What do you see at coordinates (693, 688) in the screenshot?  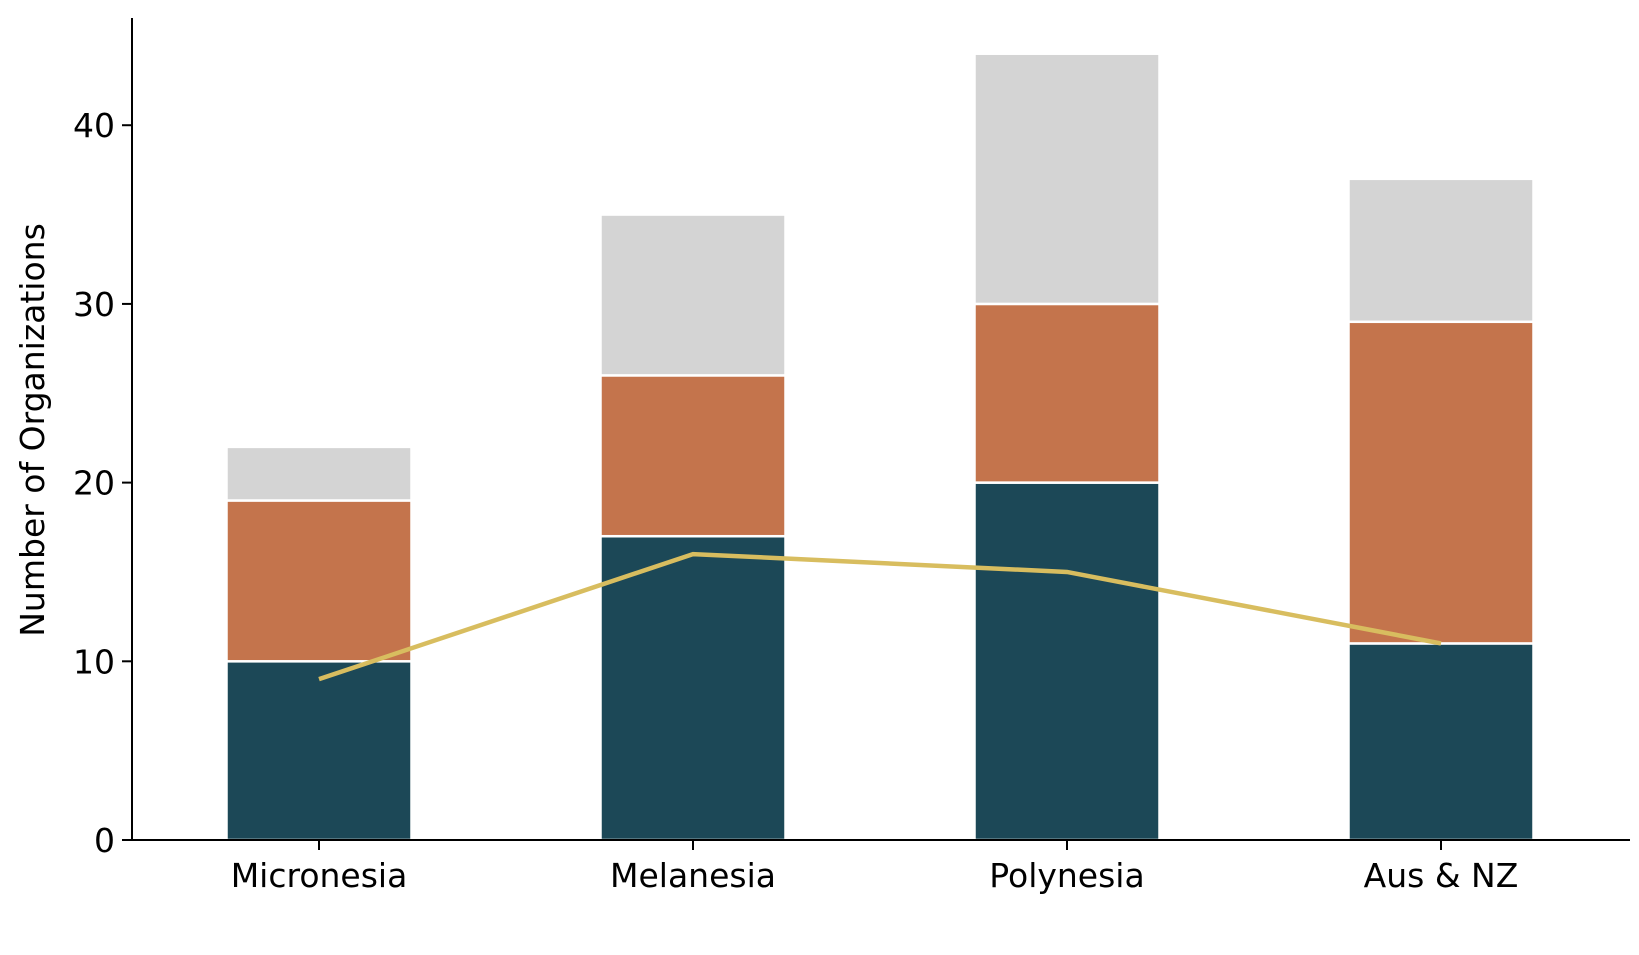 I see `bar-segment-1-melanesia` at bounding box center [693, 688].